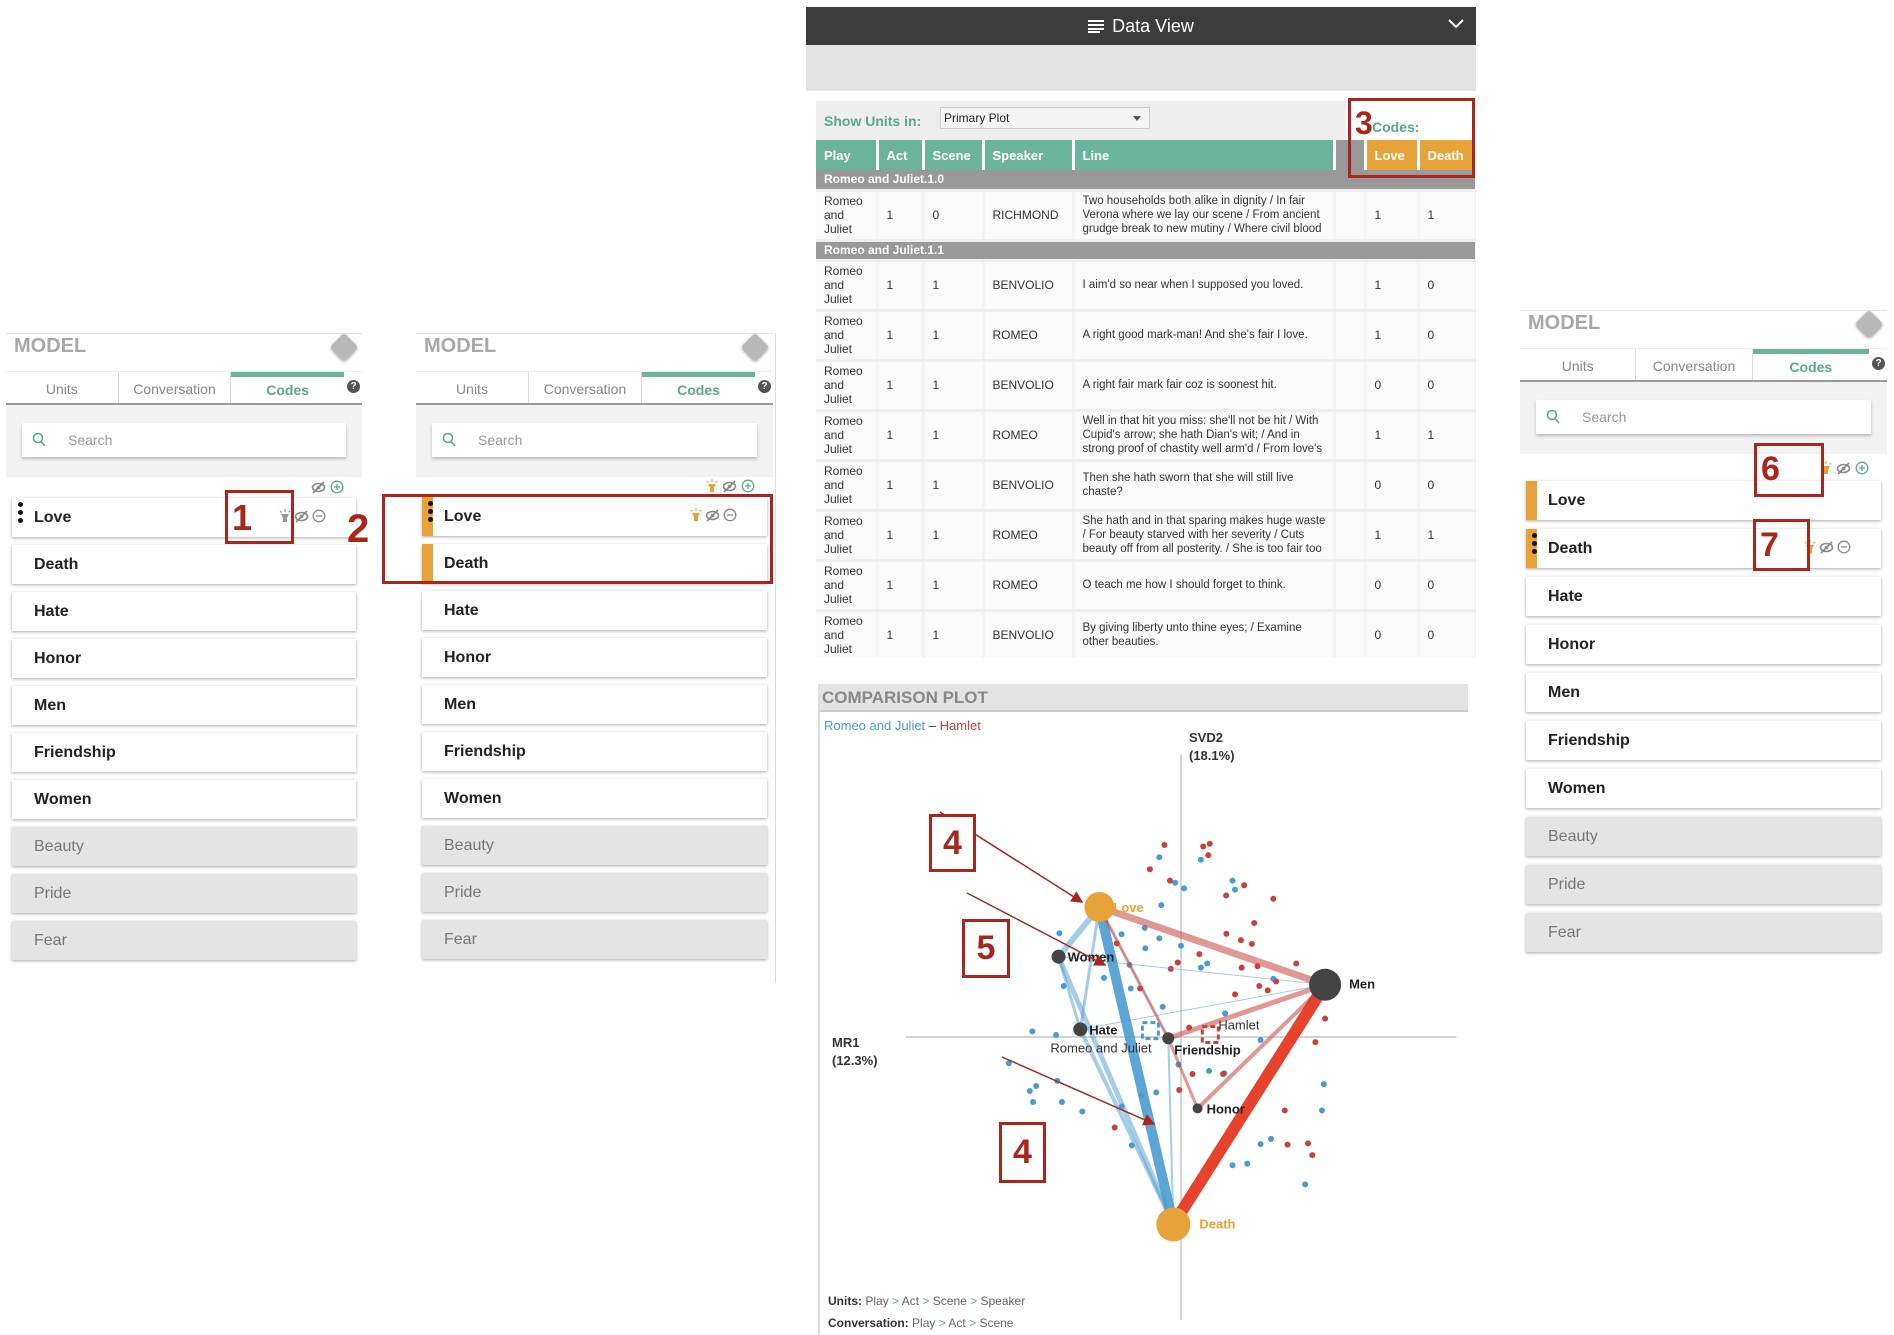 This screenshot has width=1894, height=1335. I want to click on show-units-select: Primary Plot, so click(1045, 118).